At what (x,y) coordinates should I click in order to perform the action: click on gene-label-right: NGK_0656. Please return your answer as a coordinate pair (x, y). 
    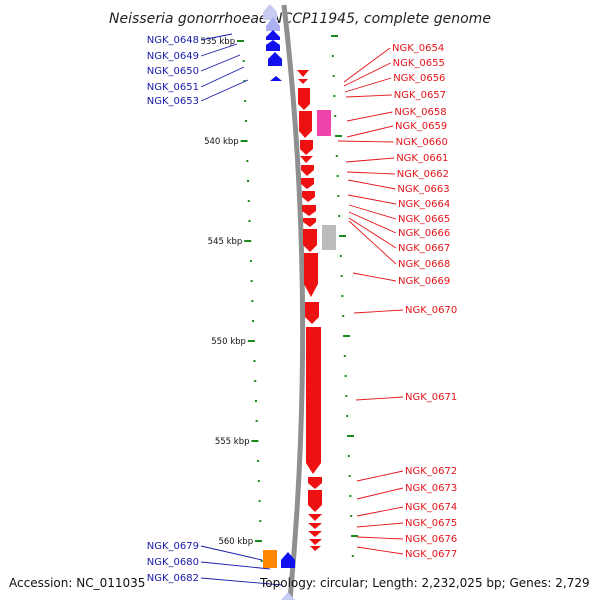
    Looking at the image, I should click on (419, 78).